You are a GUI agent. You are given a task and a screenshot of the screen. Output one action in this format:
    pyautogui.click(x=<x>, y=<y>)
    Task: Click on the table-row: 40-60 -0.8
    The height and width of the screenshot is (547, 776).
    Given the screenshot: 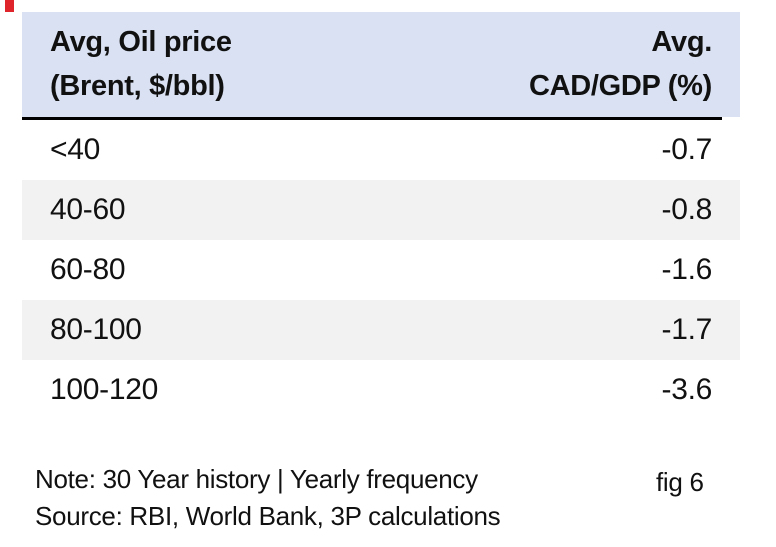 What is the action you would take?
    pyautogui.click(x=381, y=210)
    